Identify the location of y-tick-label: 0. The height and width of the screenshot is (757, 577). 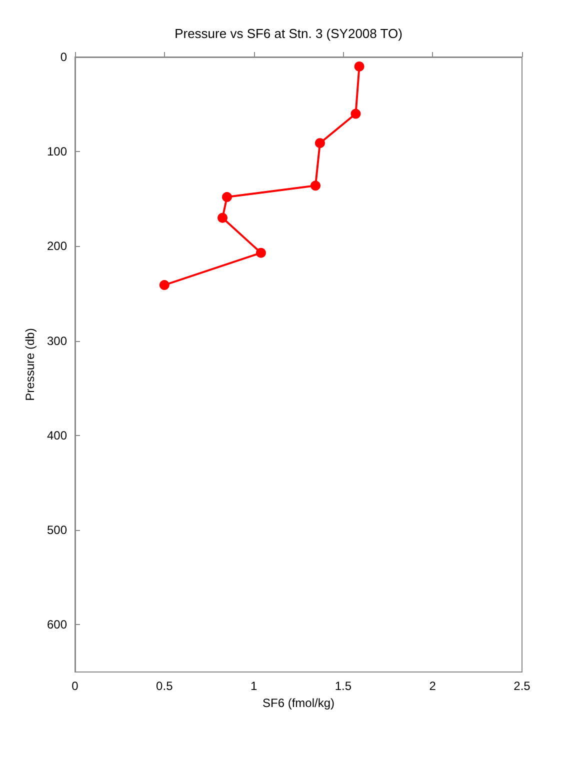
(64, 57).